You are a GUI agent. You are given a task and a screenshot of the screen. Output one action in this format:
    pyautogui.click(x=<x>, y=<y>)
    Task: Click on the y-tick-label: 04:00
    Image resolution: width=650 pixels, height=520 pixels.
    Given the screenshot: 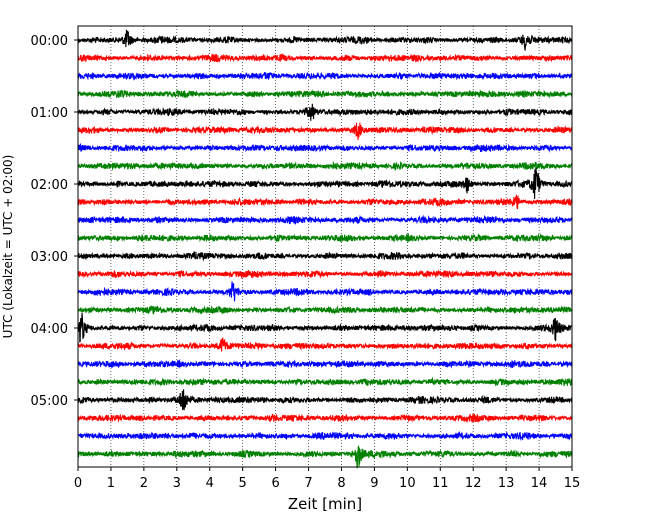 What is the action you would take?
    pyautogui.click(x=49, y=329)
    